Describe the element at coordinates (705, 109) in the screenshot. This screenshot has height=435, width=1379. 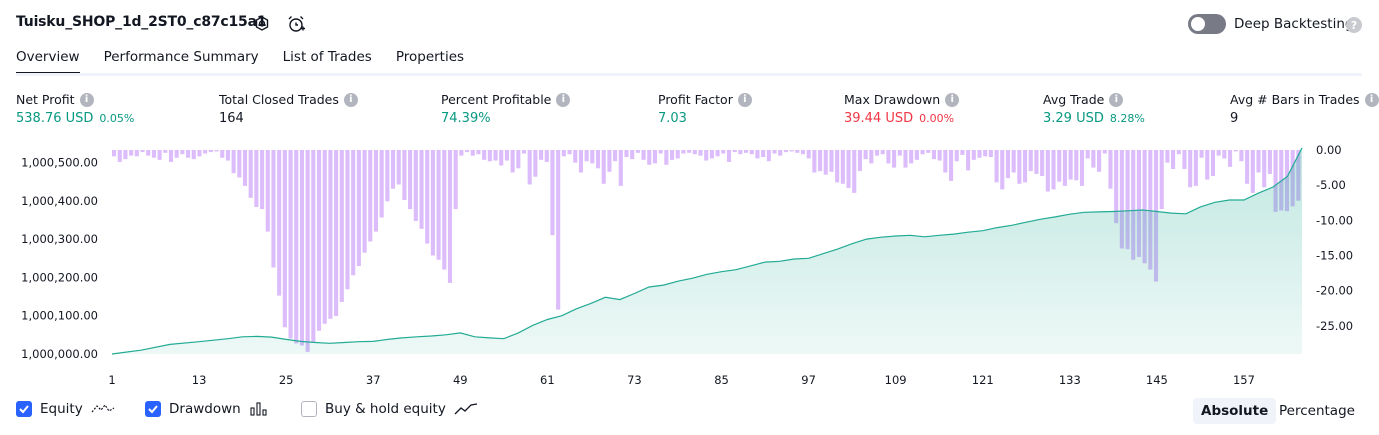
I see `metric-profit-factor: Profit Factor i 7.03` at that location.